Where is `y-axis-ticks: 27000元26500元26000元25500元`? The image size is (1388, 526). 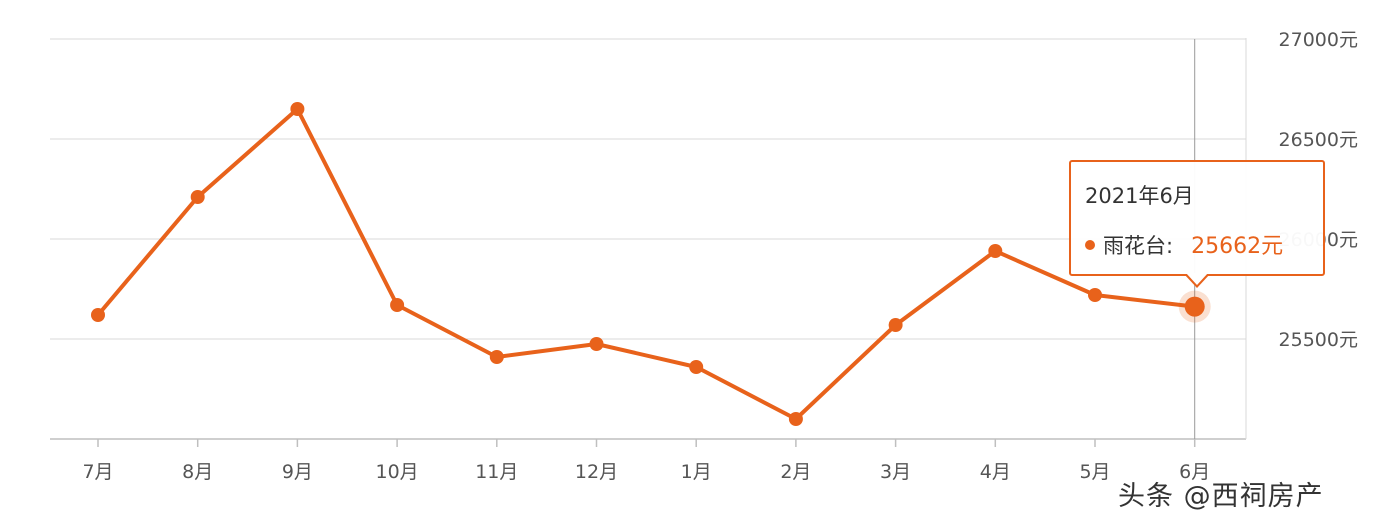 y-axis-ticks: 27000元26500元26000元25500元 is located at coordinates (1318, 190).